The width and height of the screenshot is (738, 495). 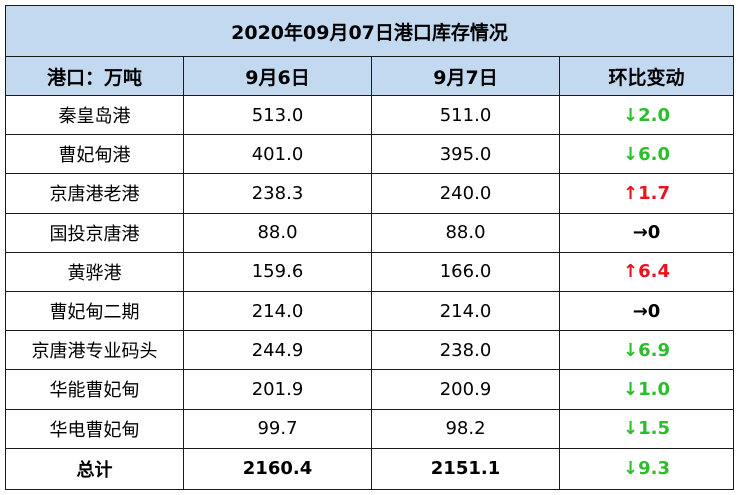 I want to click on change-value: ↓6.9, so click(x=646, y=350).